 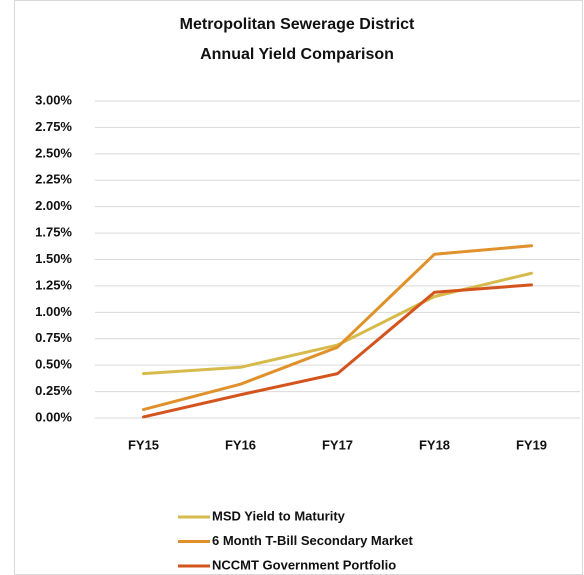 What do you see at coordinates (53, 284) in the screenshot?
I see `y-tick-label: 1.25%` at bounding box center [53, 284].